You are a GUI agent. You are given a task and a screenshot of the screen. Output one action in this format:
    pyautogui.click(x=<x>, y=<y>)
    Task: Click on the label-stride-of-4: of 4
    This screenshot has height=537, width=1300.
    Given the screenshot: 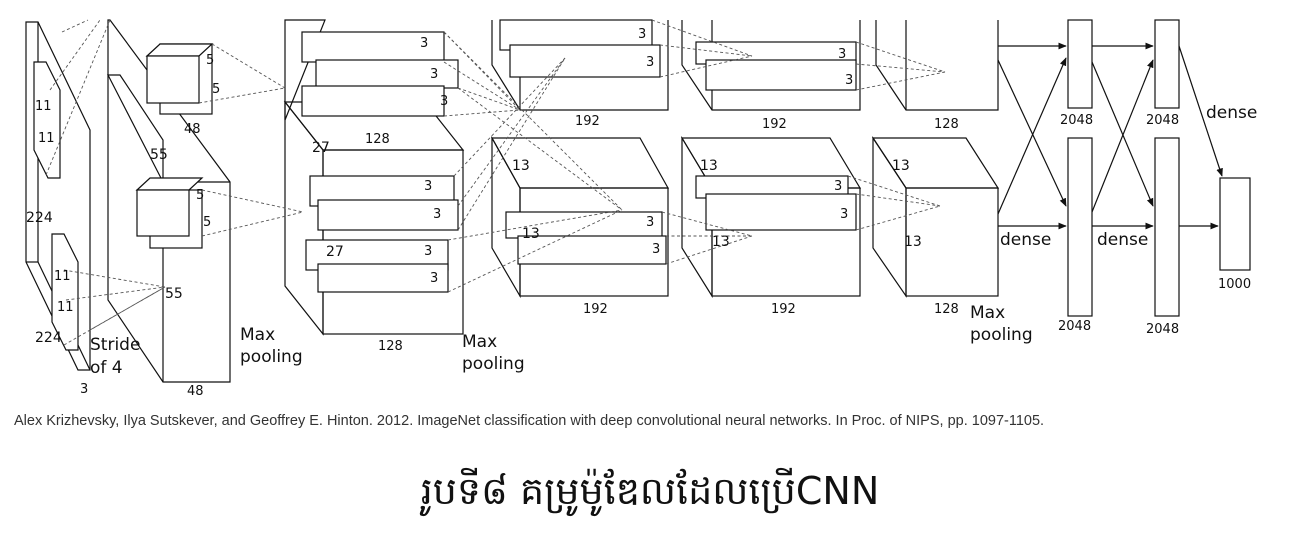 What is the action you would take?
    pyautogui.click(x=106, y=368)
    